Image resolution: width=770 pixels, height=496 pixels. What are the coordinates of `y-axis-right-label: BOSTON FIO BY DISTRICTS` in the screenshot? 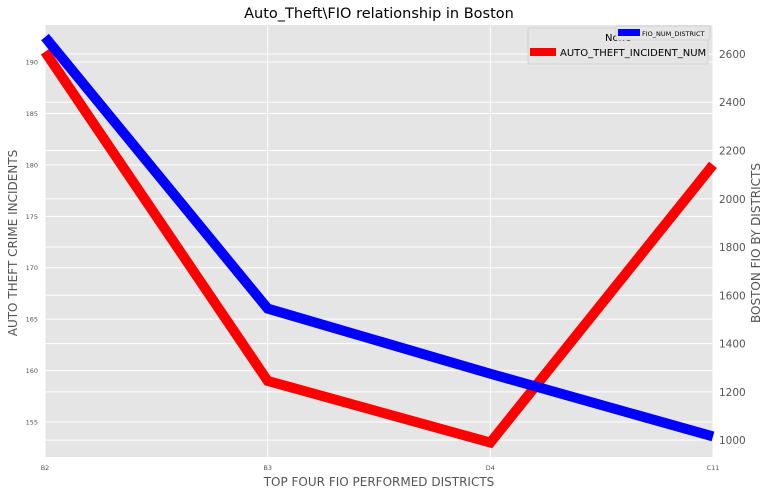 It's located at (756, 243).